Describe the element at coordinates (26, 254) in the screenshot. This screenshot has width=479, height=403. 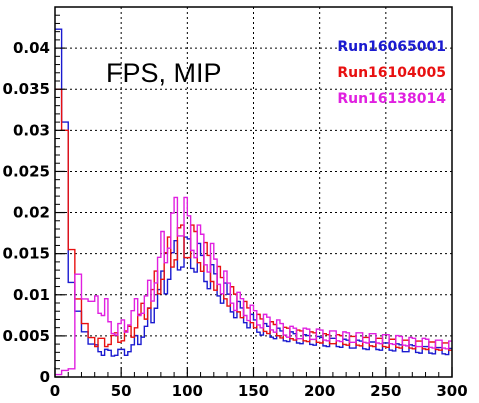
I see `y-tick-label: 0.015` at that location.